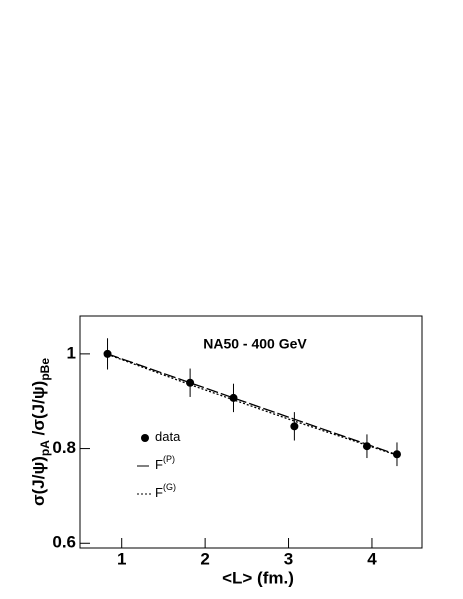  Describe the element at coordinates (45, 448) in the screenshot. I see `y-label-sub: pA` at that location.